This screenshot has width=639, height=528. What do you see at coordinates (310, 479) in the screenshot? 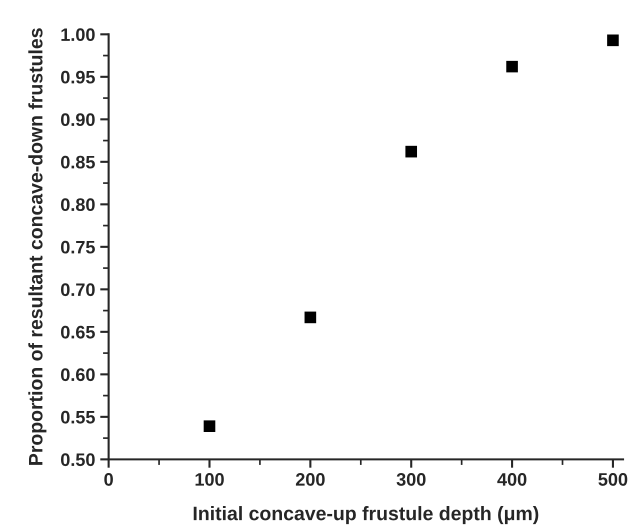
I see `x-tick-label: 200` at bounding box center [310, 479].